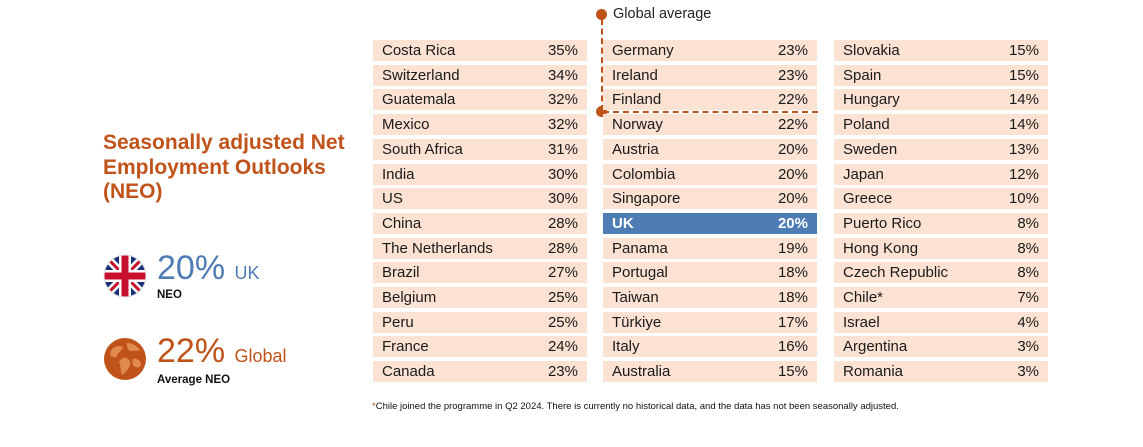 Image resolution: width=1143 pixels, height=447 pixels. Describe the element at coordinates (941, 272) in the screenshot. I see `neo-row: Czech Republic 8%` at that location.